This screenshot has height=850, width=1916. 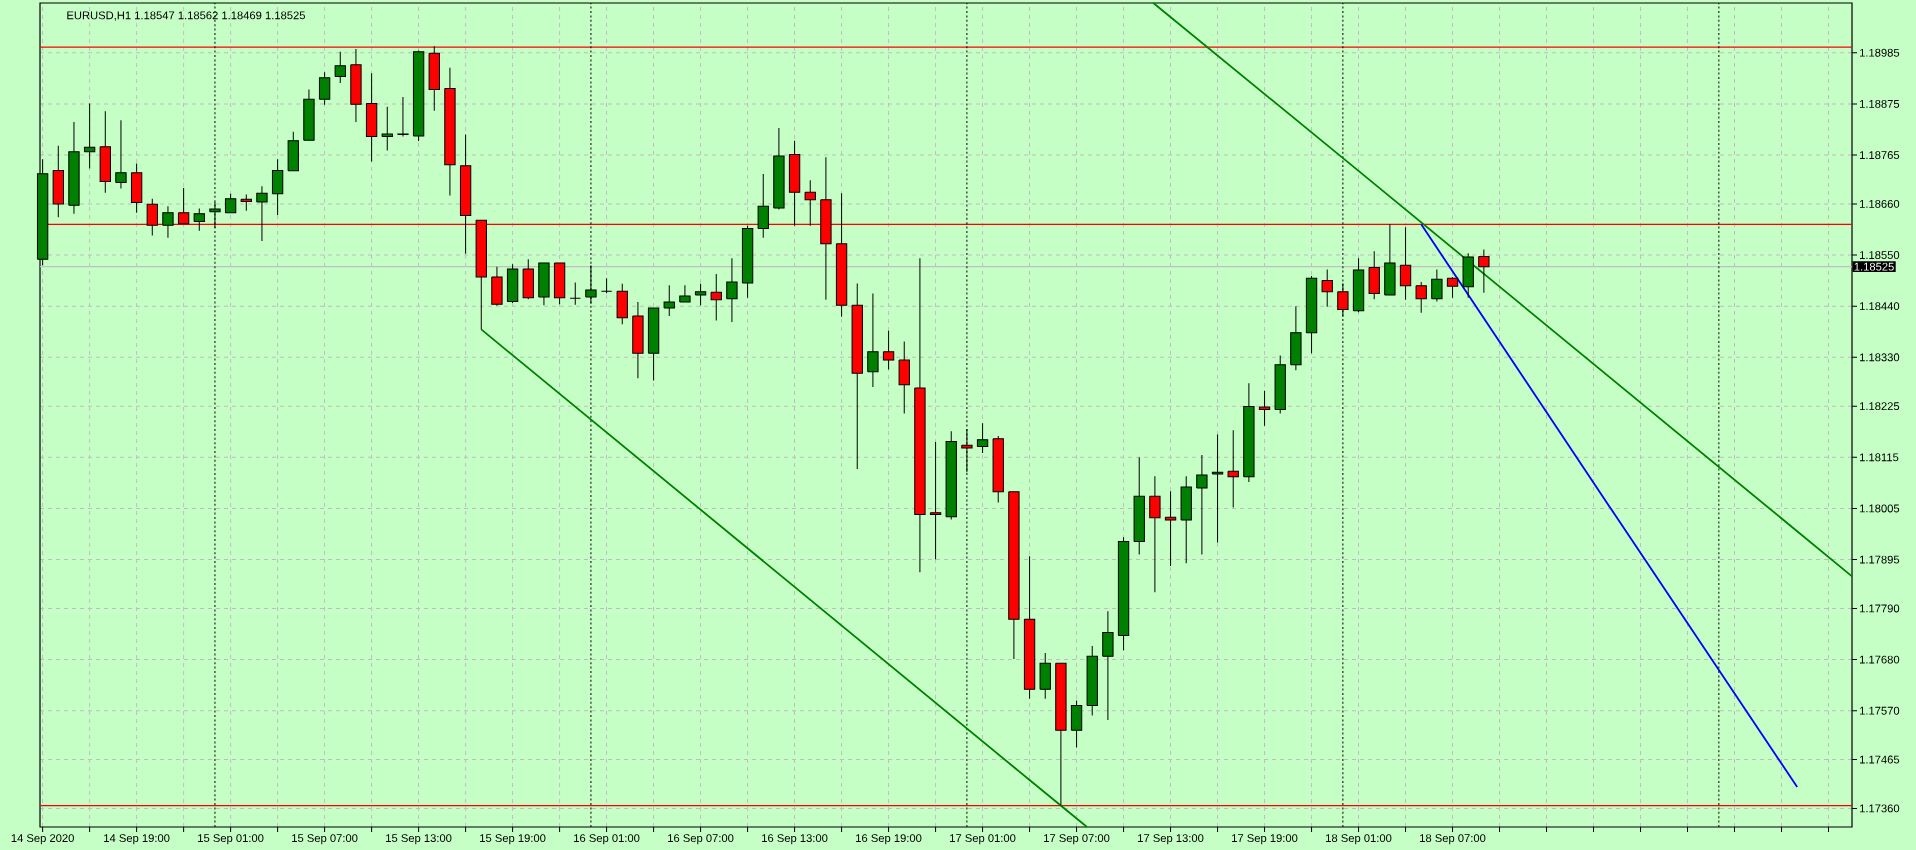 I want to click on x-tick-label: 16 Sep 01:00, so click(x=607, y=839).